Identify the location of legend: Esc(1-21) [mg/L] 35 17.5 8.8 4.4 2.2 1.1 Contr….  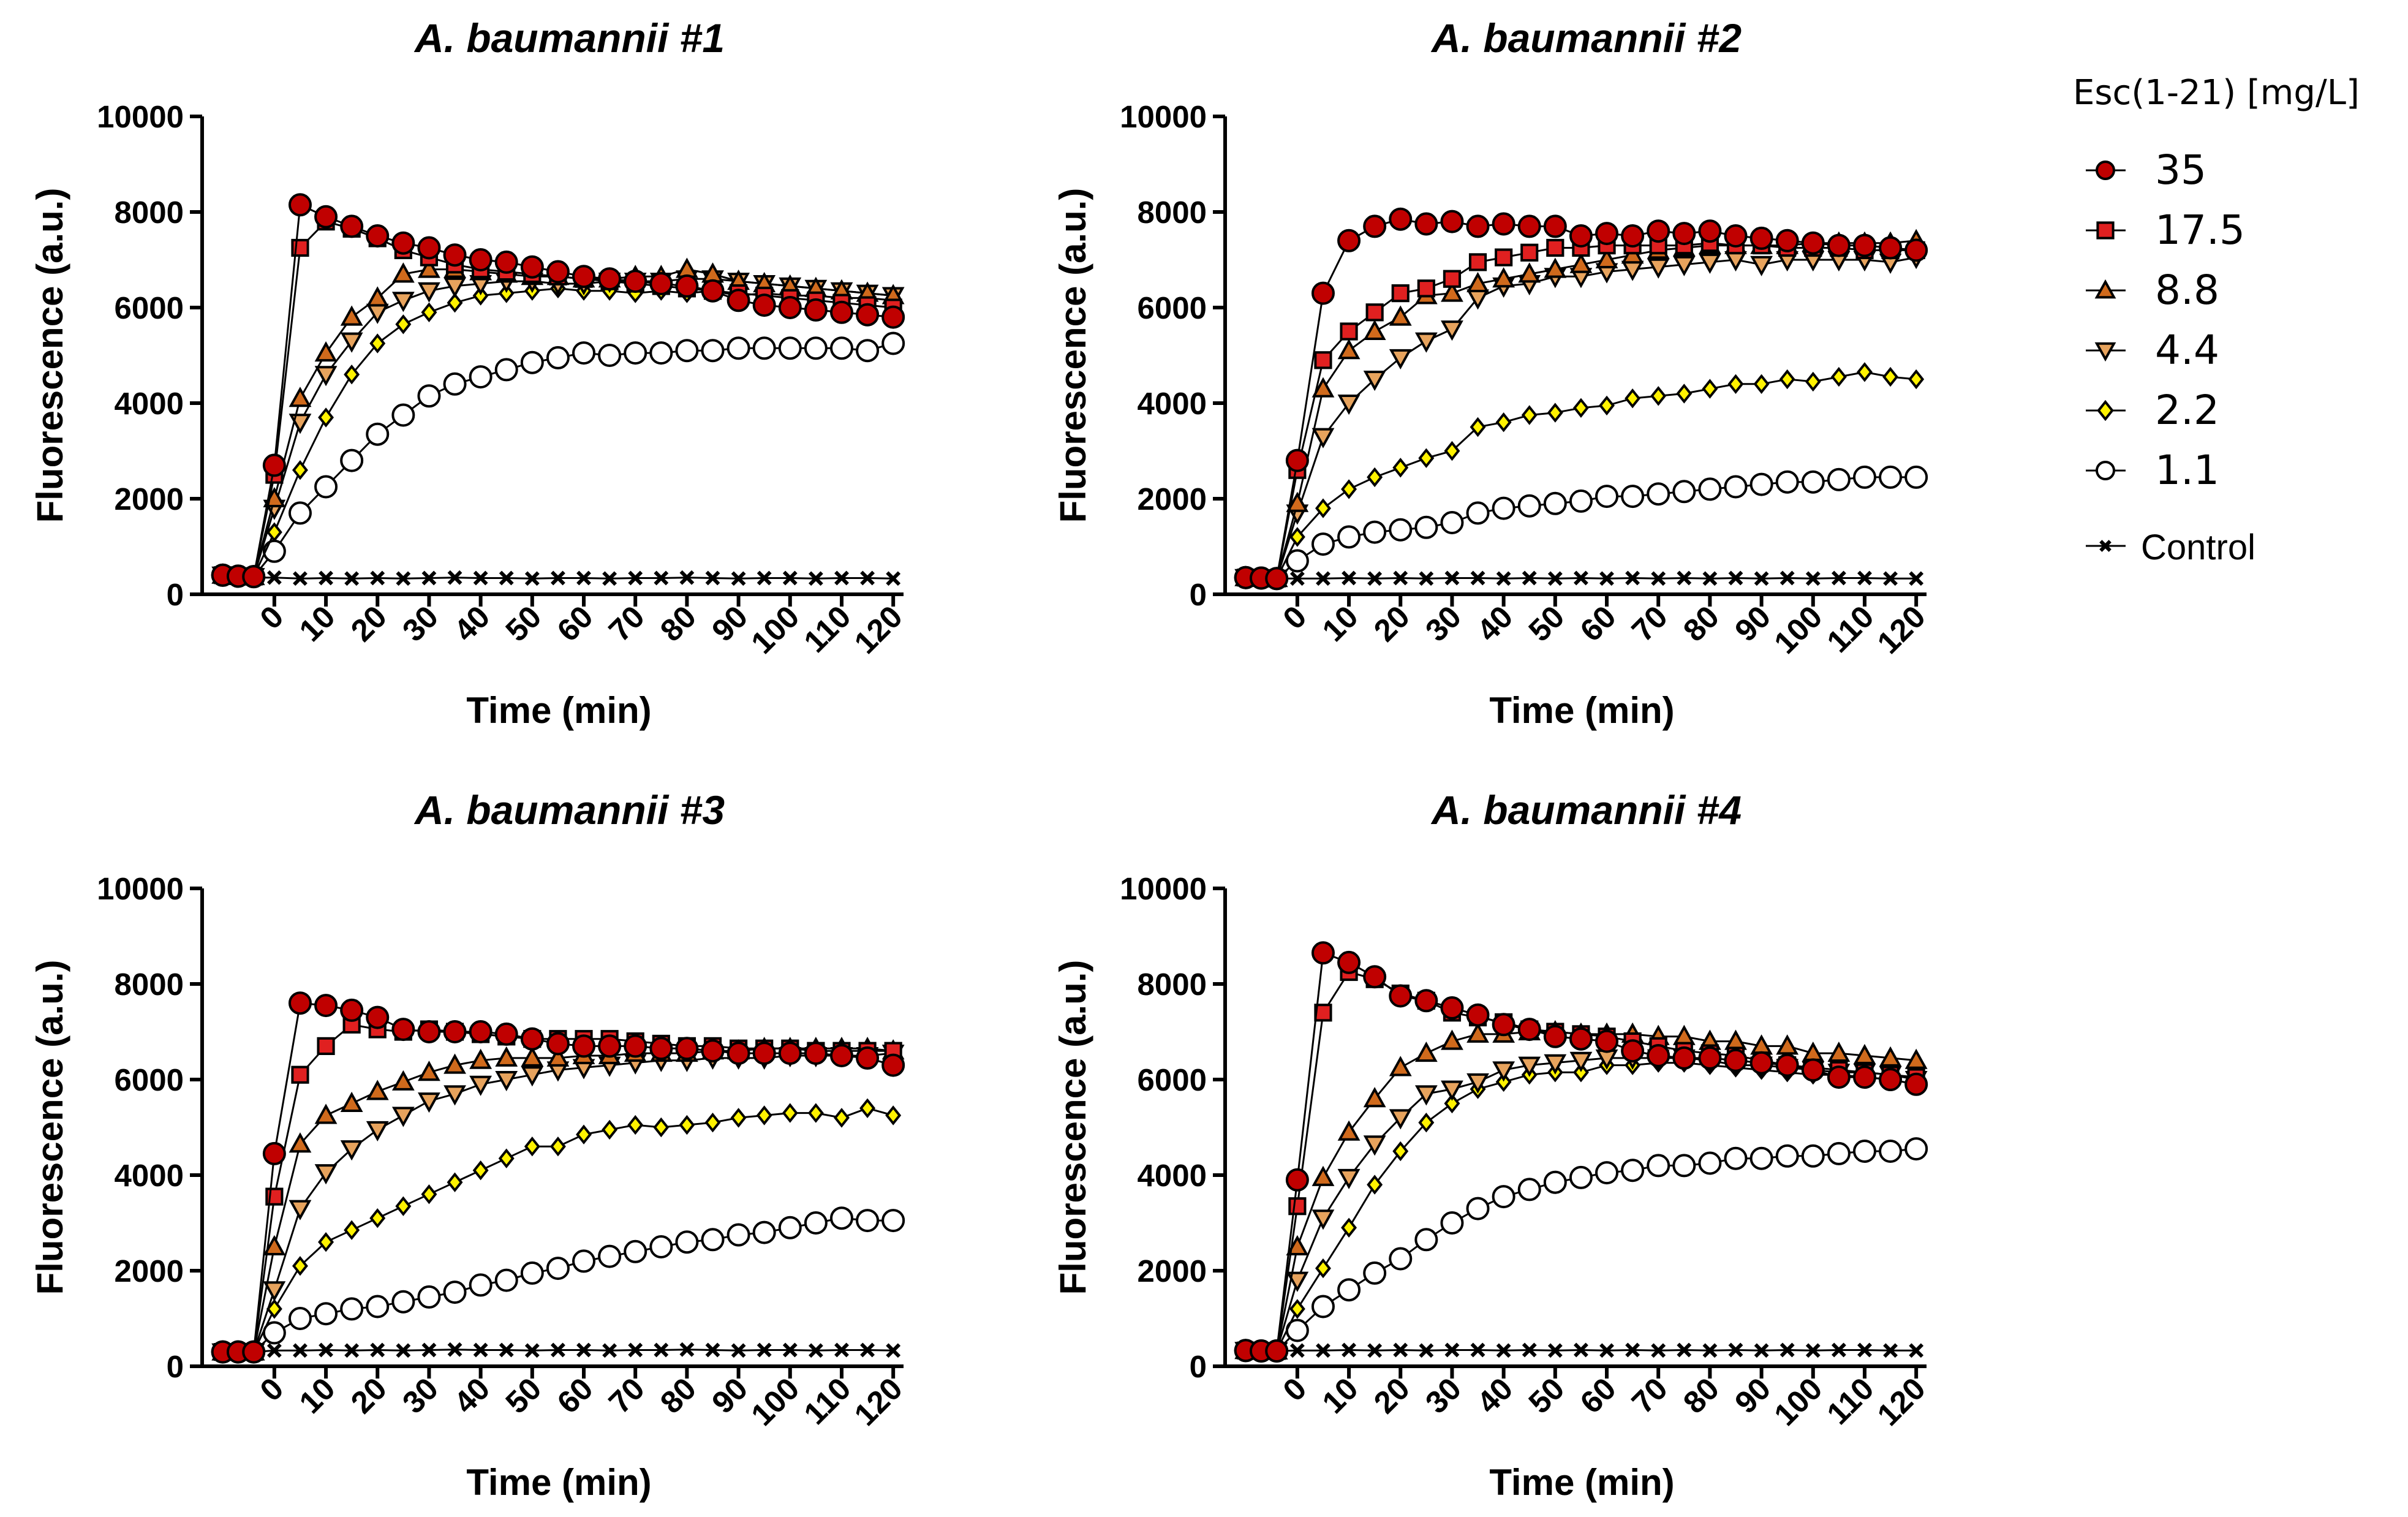
(2217, 320).